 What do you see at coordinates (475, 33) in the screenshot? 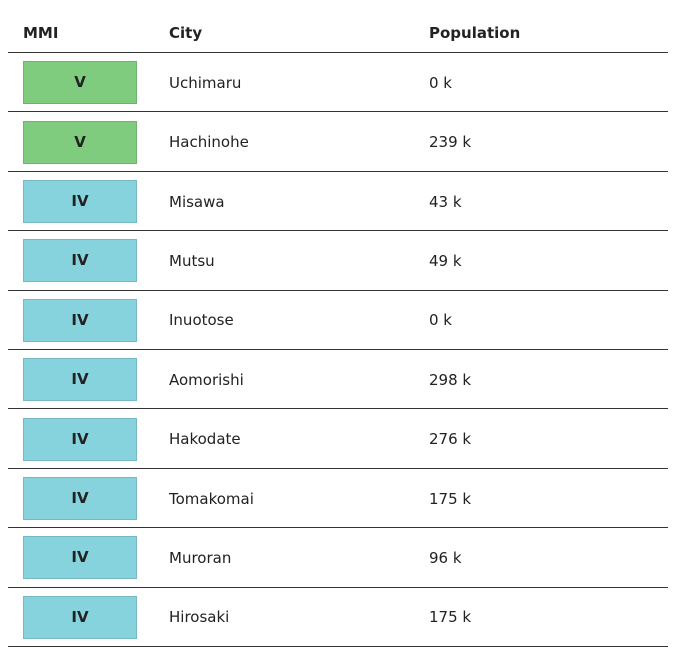
I see `column-header: Population` at bounding box center [475, 33].